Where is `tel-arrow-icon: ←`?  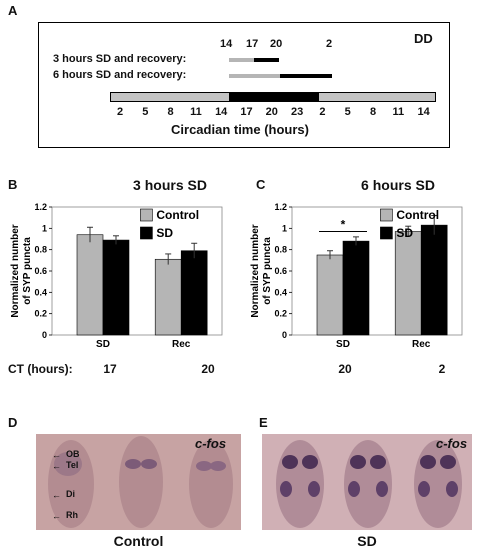
tel-arrow-icon: ← is located at coordinates (56, 466).